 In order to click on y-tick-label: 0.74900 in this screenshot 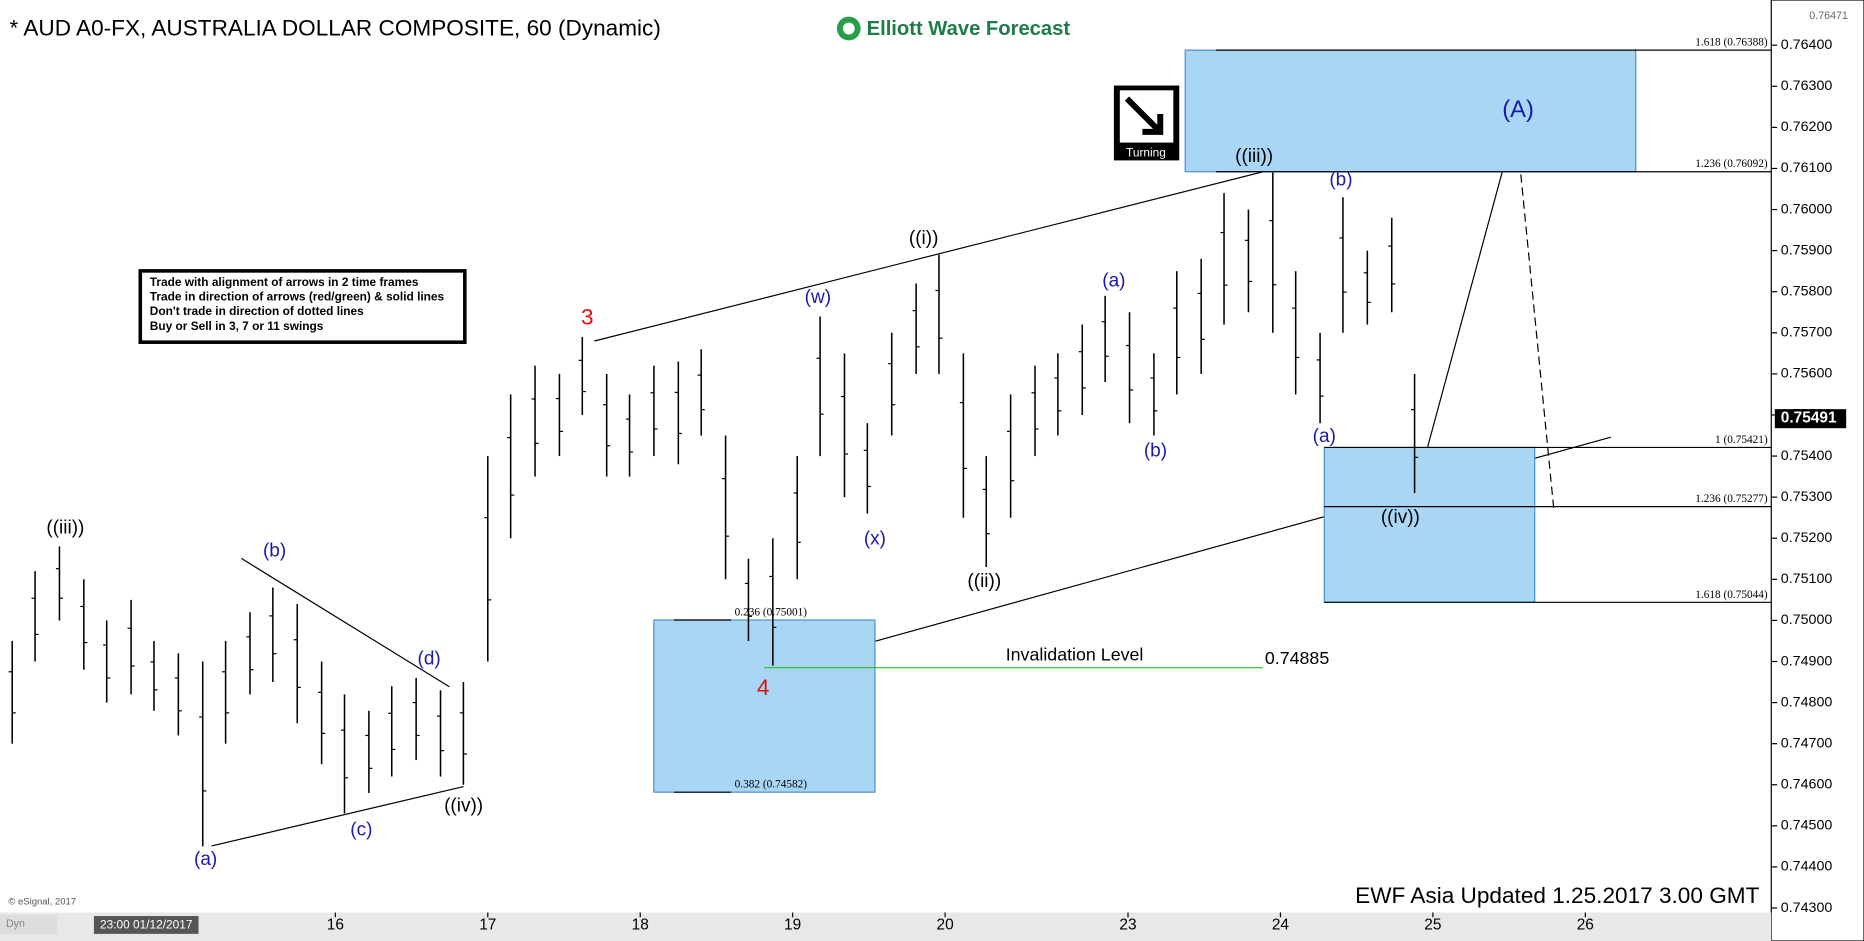, I will do `click(1807, 661)`.